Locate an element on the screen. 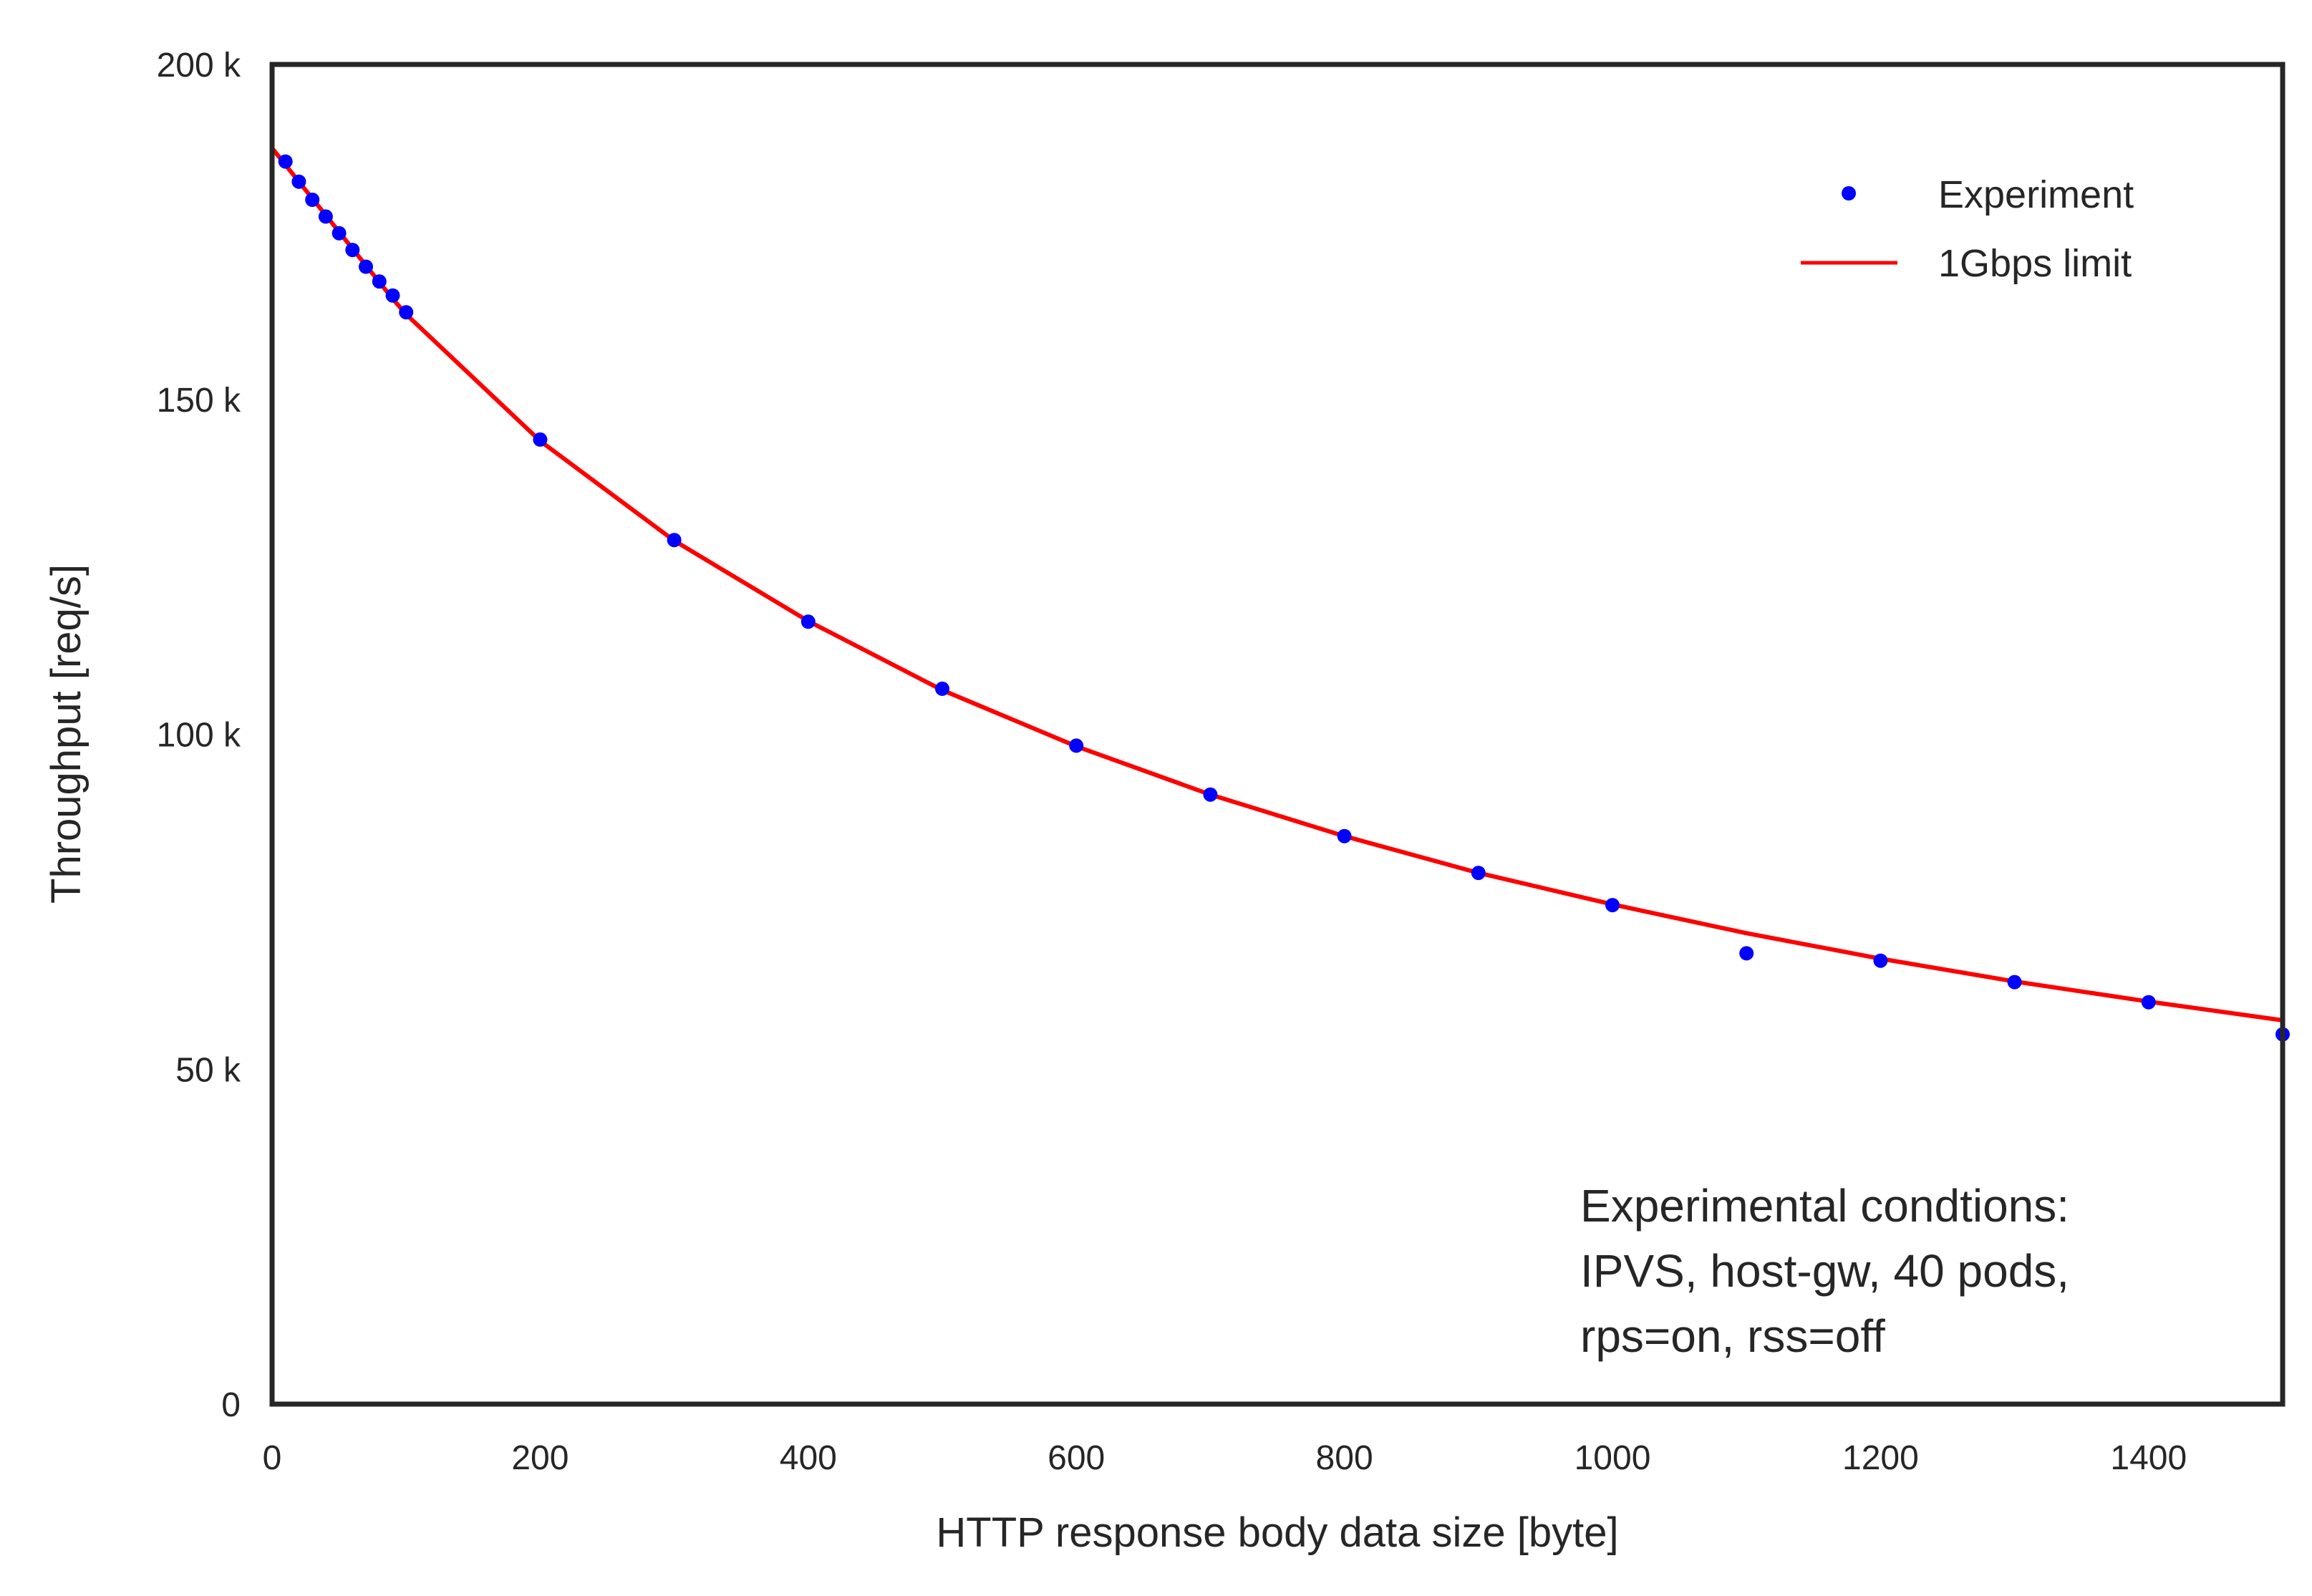 The height and width of the screenshot is (1596, 2312). x-tick-label: 600 is located at coordinates (1076, 1458).